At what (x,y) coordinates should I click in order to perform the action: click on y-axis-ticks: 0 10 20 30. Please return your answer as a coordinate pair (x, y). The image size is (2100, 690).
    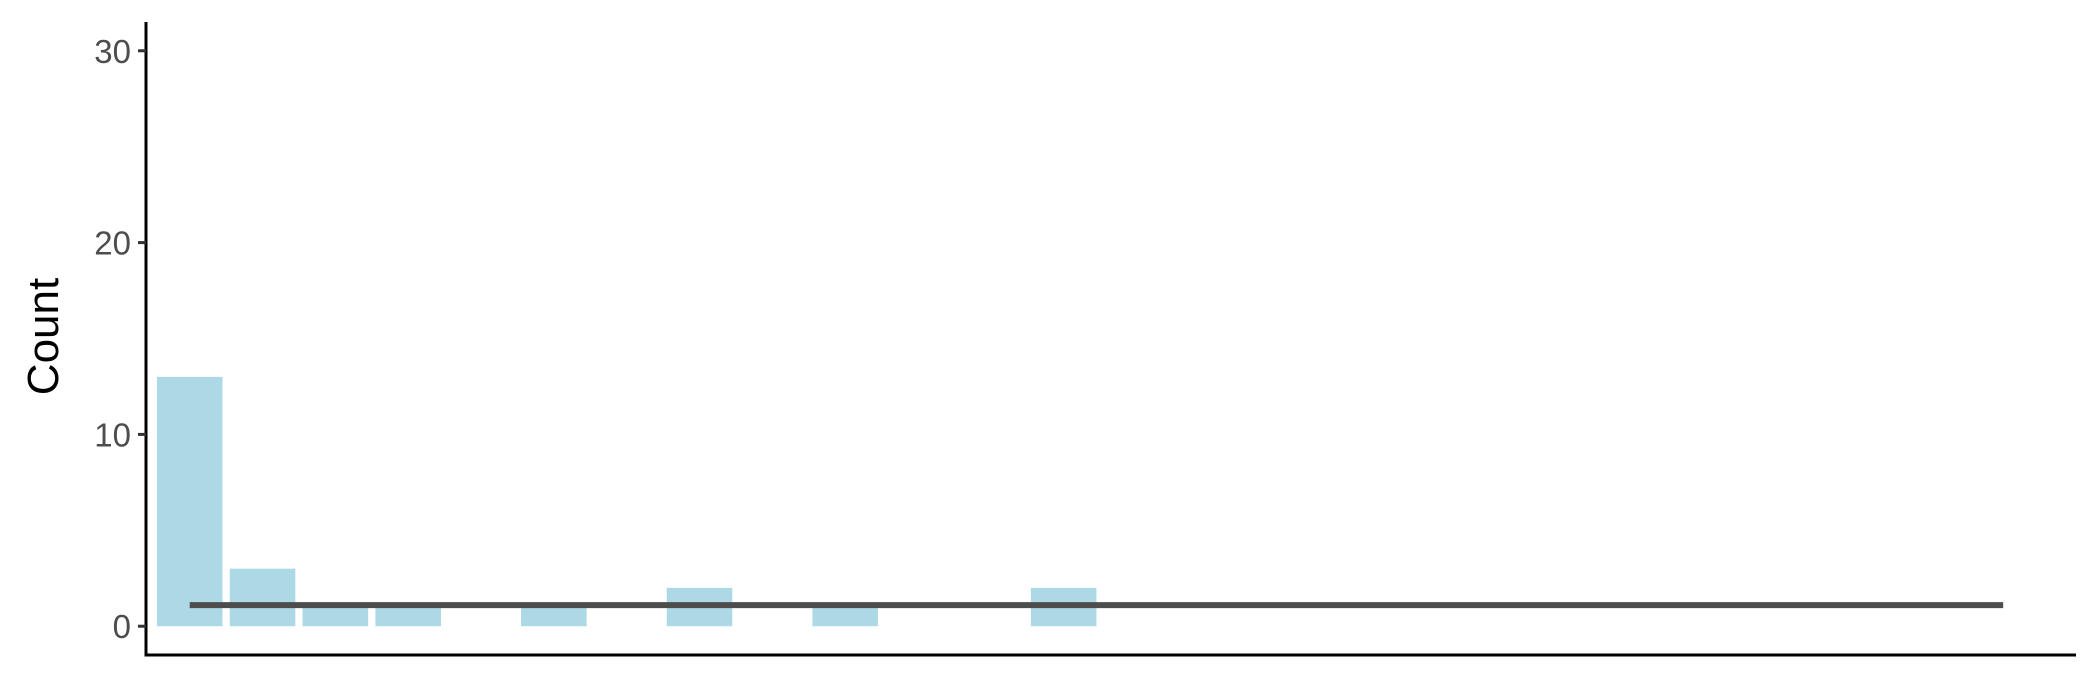
    Looking at the image, I should click on (120, 339).